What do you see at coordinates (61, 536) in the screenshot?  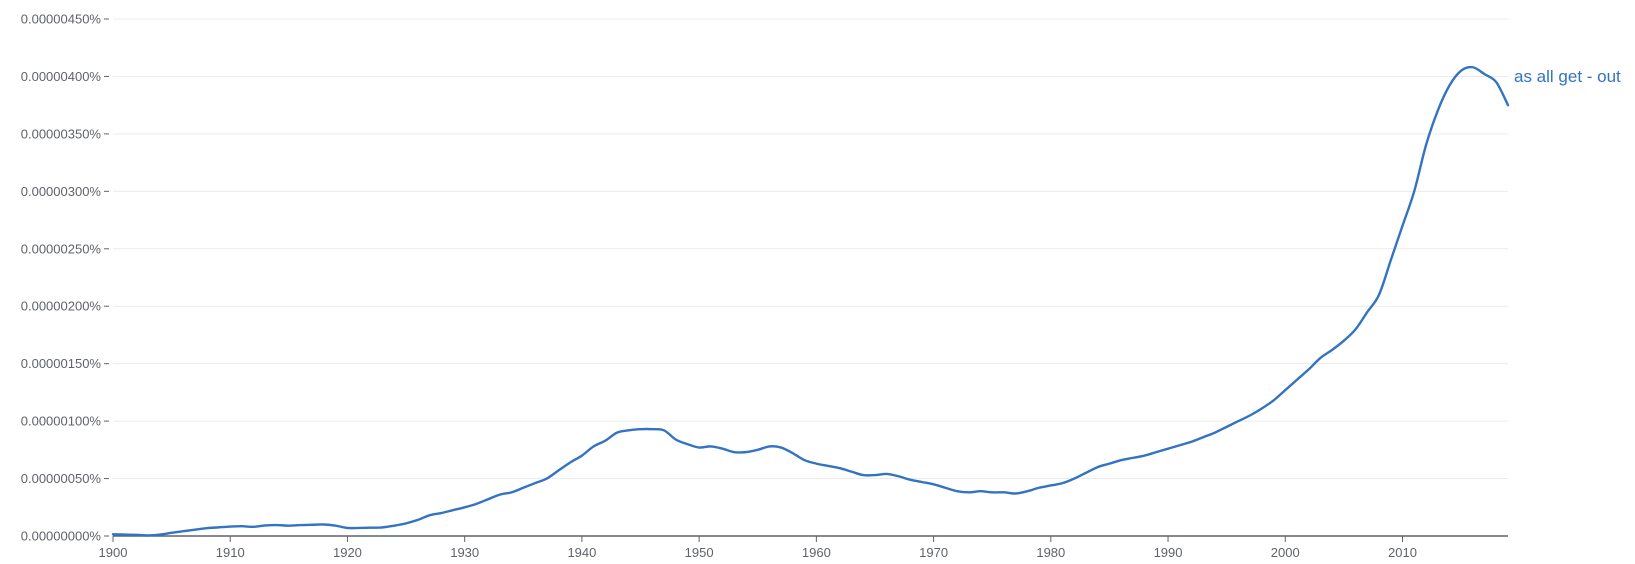 I see `y-tick-label: 0.00000000%` at bounding box center [61, 536].